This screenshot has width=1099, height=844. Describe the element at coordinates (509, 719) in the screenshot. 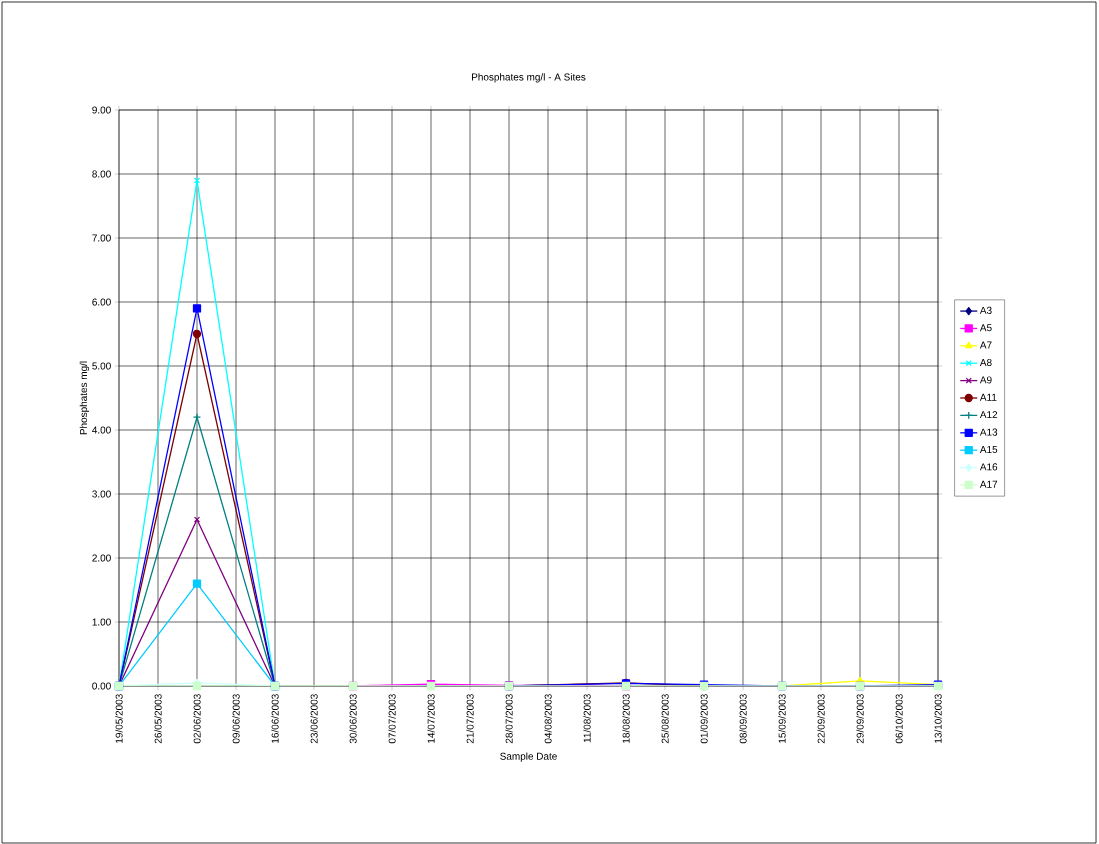

I see `x-tick-label: 28/07/2003` at that location.